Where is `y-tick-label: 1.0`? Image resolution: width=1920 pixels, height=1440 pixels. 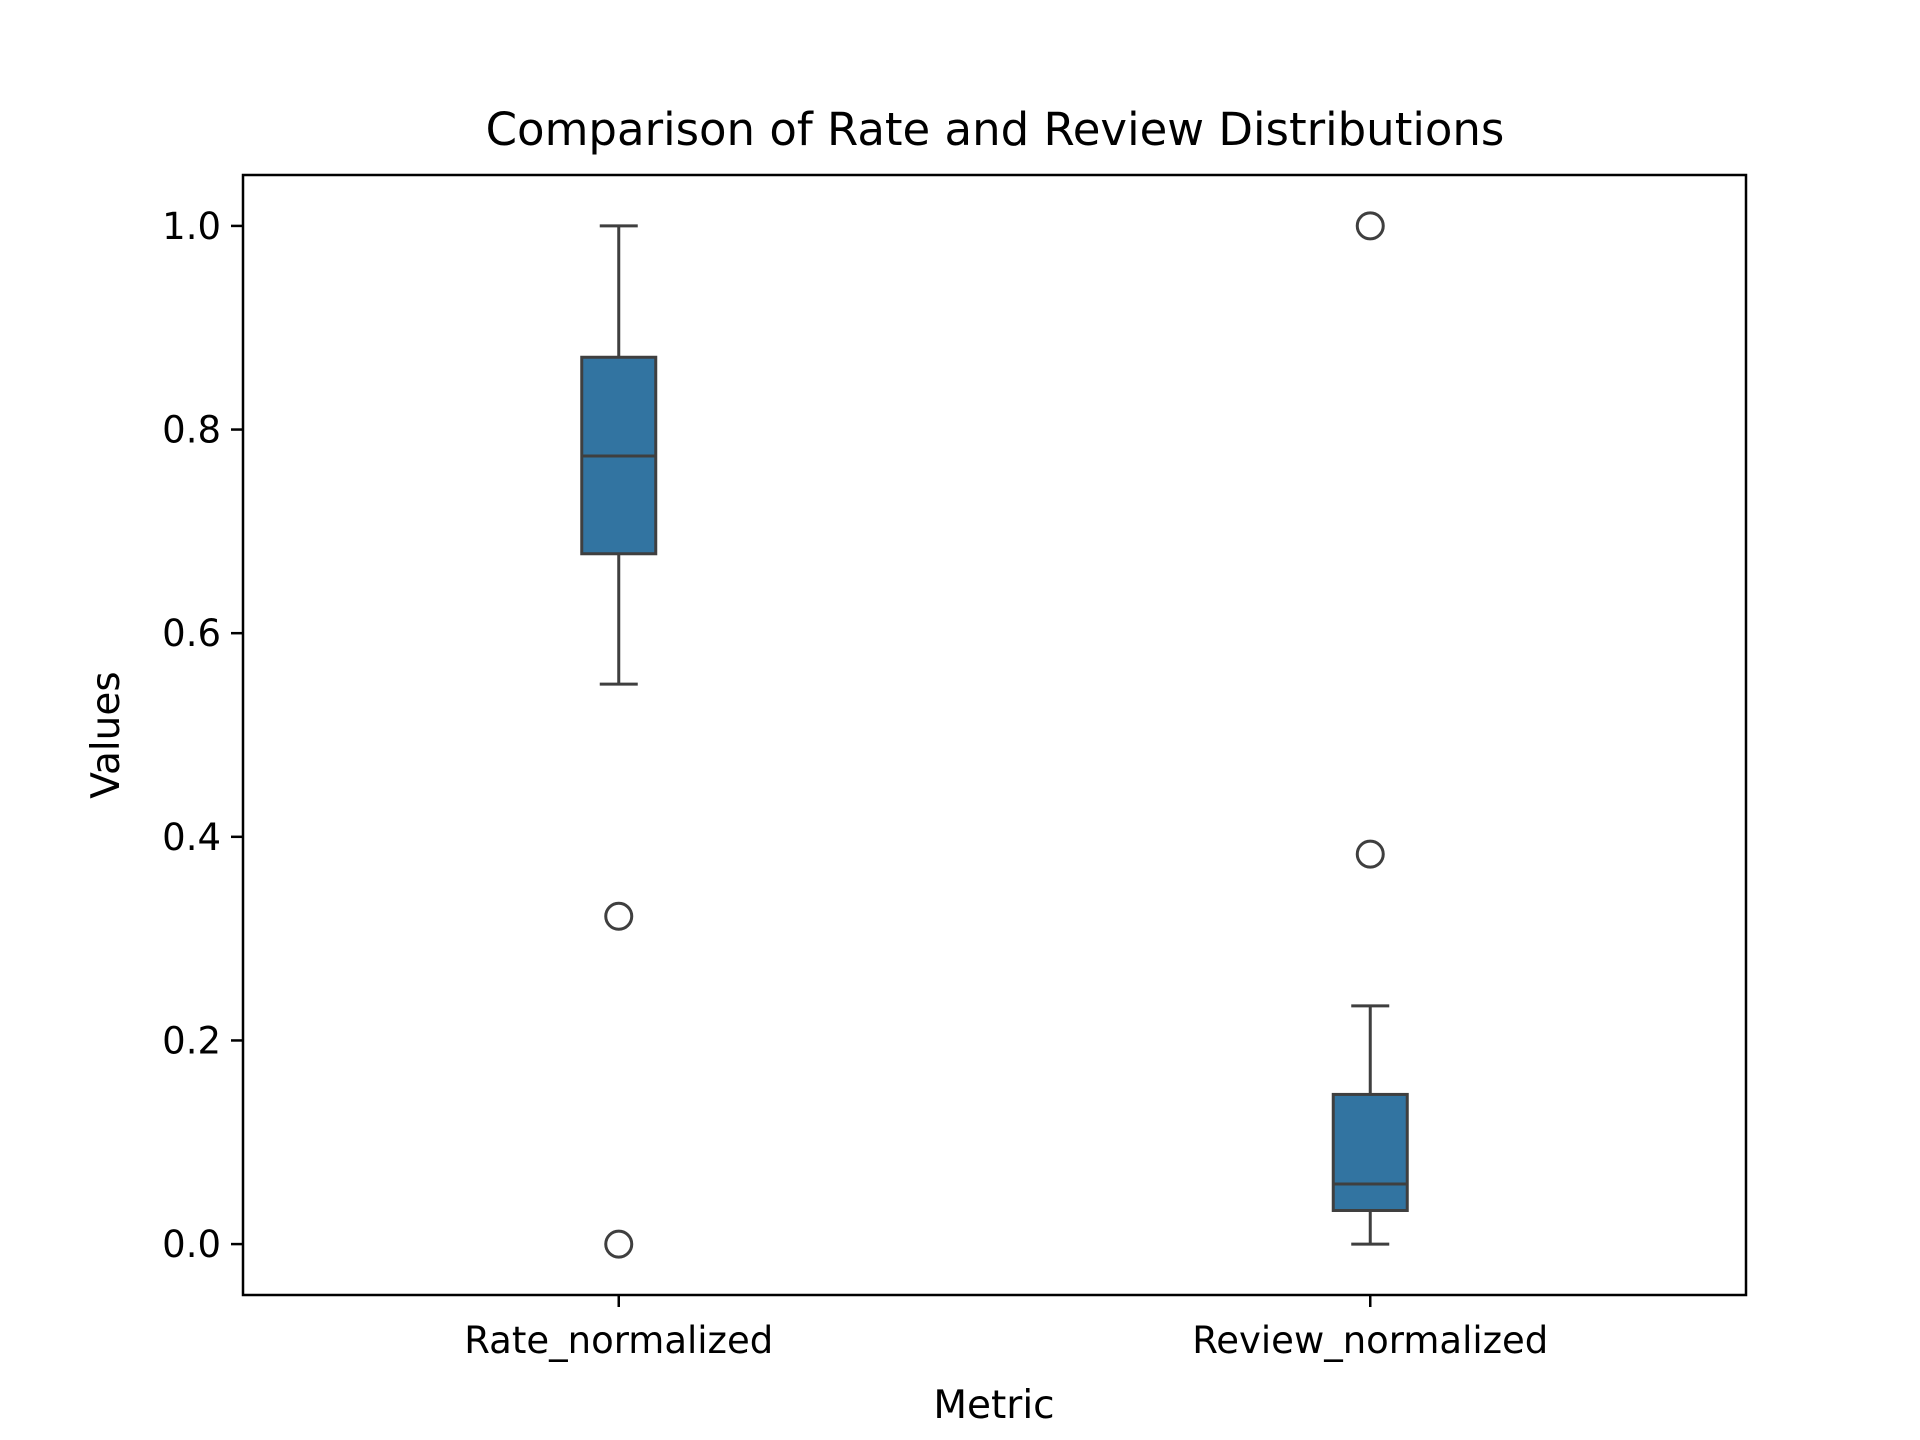 y-tick-label: 1.0 is located at coordinates (191, 226).